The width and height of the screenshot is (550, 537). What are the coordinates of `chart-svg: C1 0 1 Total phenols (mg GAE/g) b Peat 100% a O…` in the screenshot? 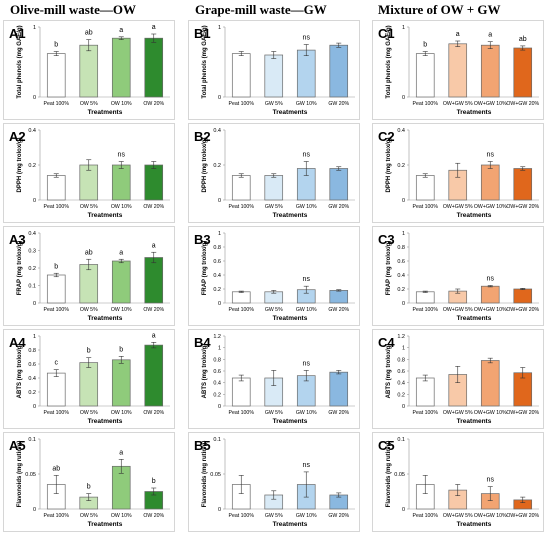 It's located at (458, 70).